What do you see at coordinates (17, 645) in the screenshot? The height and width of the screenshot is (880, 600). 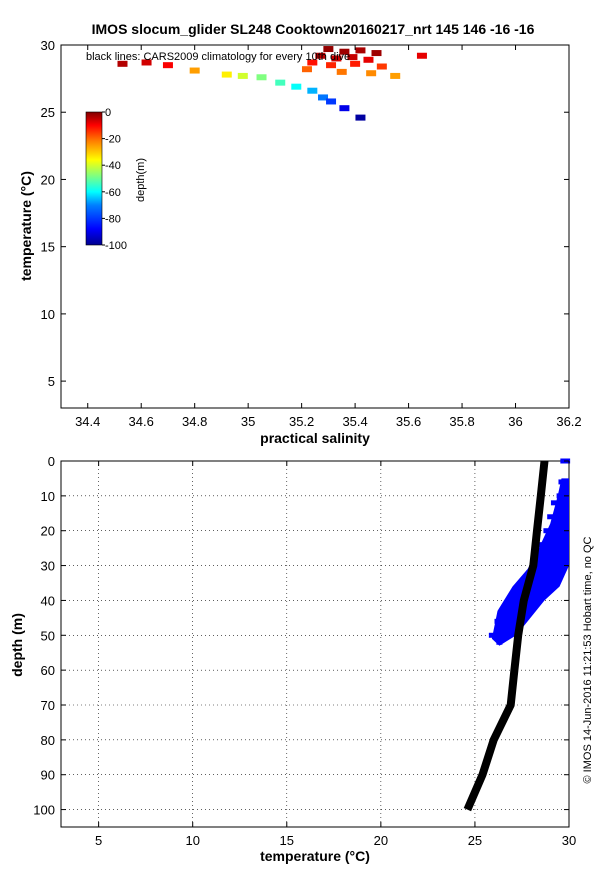 I see `profile-y-axis-label: depth (m)` at bounding box center [17, 645].